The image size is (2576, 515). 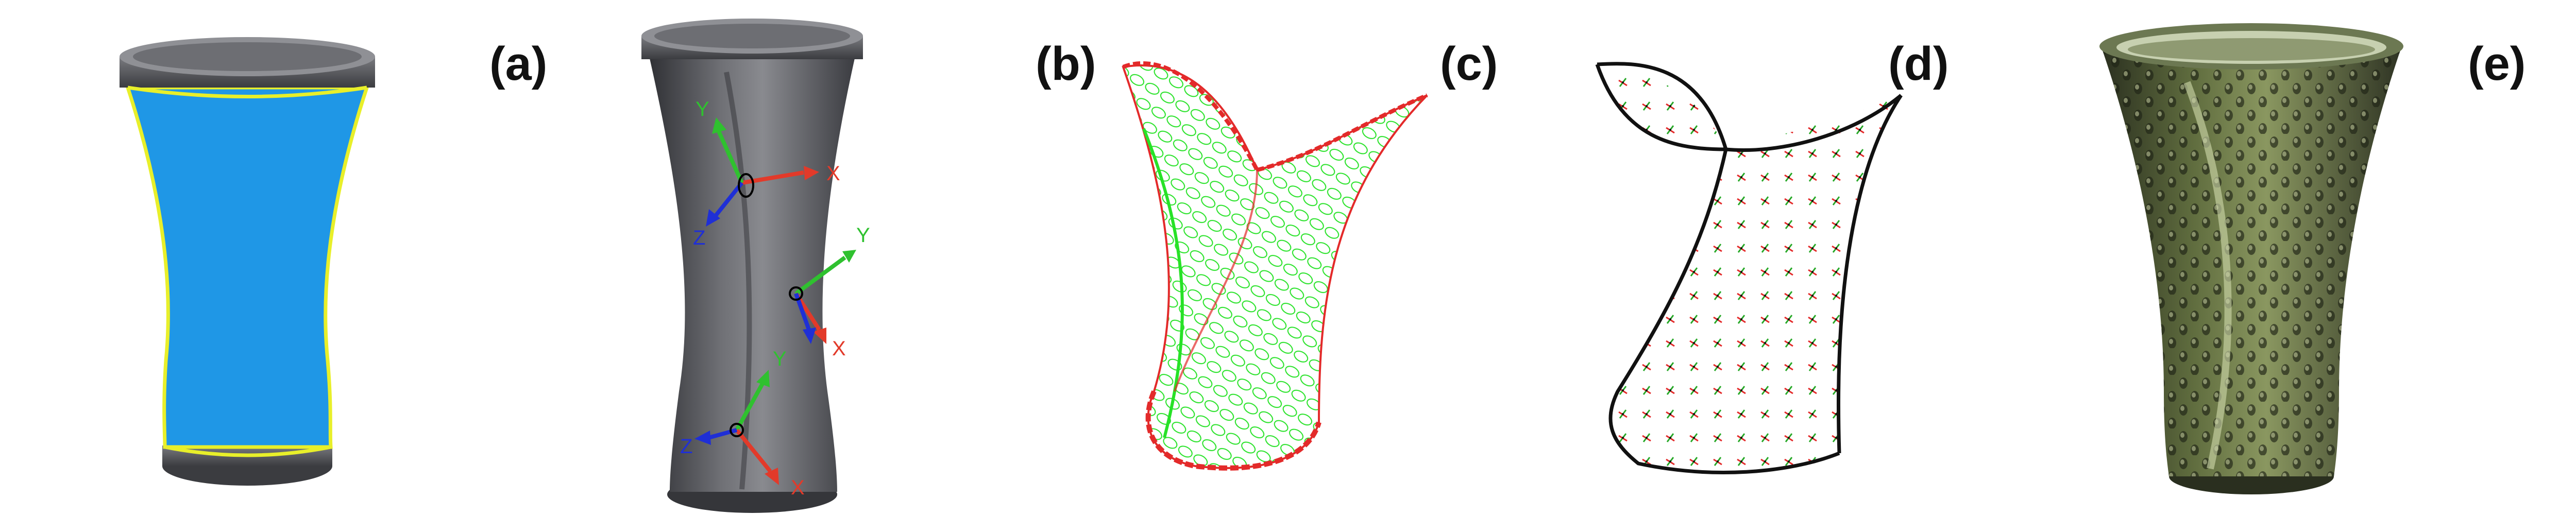 What do you see at coordinates (1066, 64) in the screenshot?
I see `panel-label-b: (b)` at bounding box center [1066, 64].